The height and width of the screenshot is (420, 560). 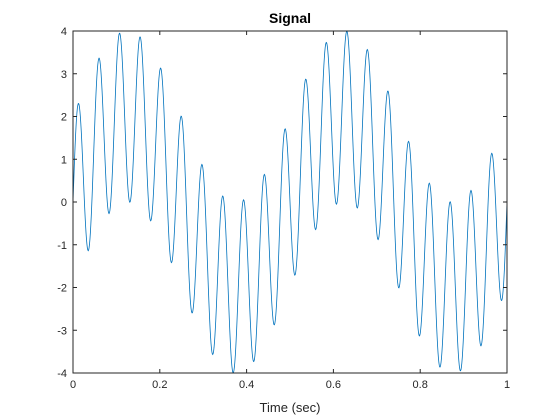 What do you see at coordinates (64, 203) in the screenshot?
I see `y-tick-label: 0` at bounding box center [64, 203].